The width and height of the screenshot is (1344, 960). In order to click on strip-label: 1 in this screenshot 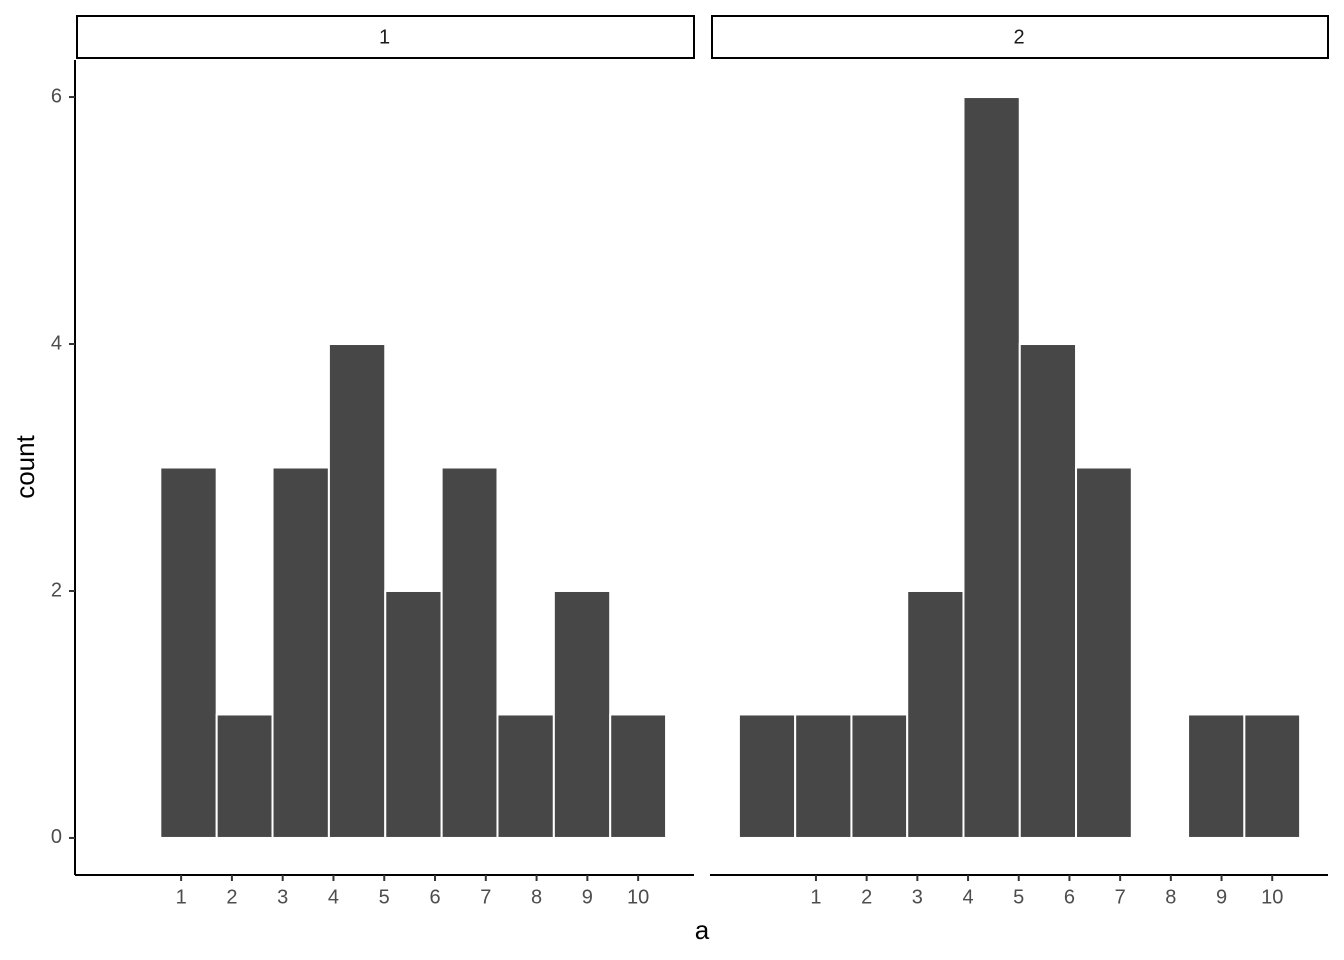, I will do `click(384, 37)`.